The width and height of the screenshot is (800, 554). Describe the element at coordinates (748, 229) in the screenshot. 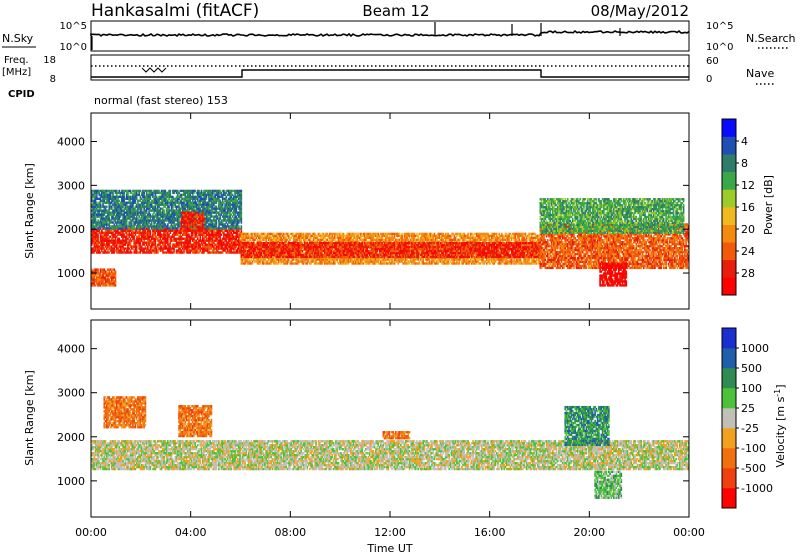

I see `colorbar-tick-label: 20` at that location.